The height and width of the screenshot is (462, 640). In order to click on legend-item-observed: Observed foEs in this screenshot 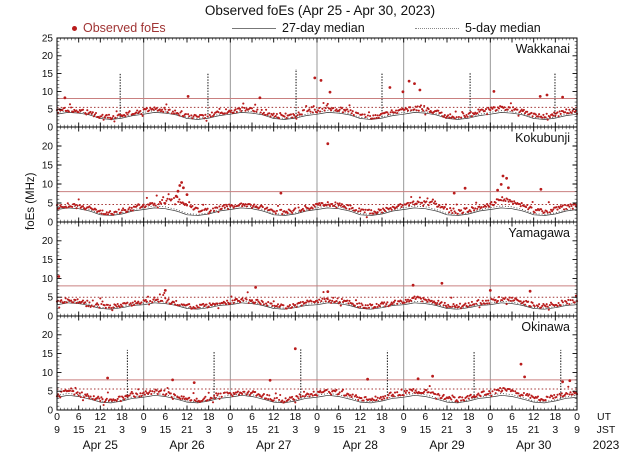, I will do `click(119, 28)`.